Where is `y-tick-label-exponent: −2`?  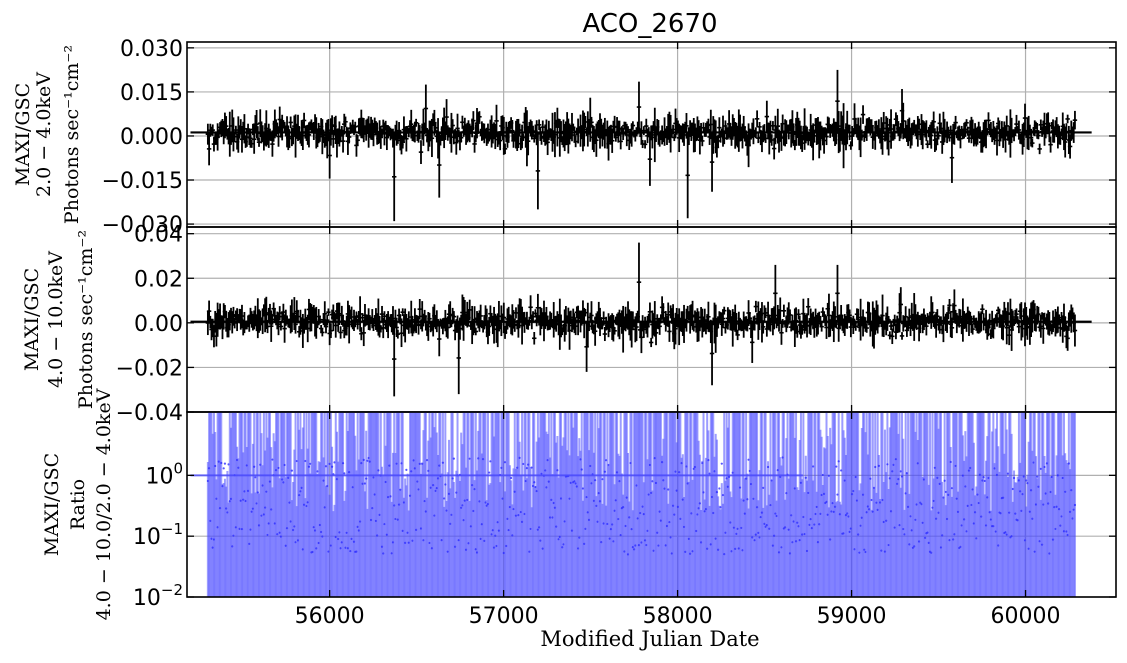
y-tick-label-exponent: −2 is located at coordinates (172, 590).